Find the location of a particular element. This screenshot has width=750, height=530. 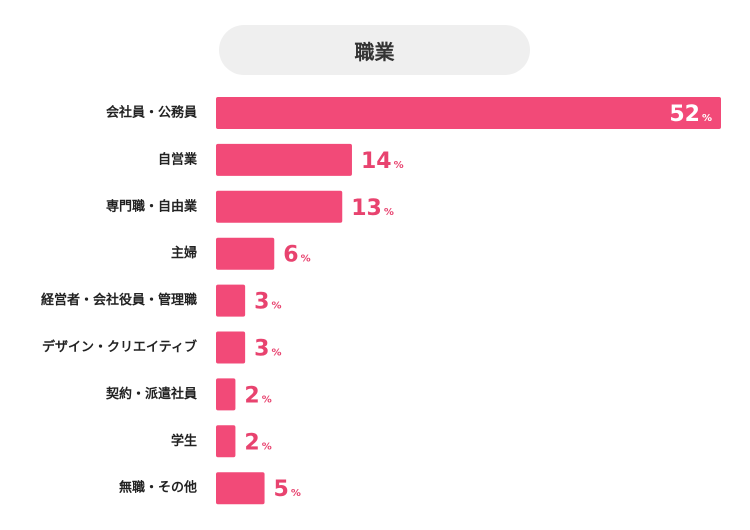

value-label: 52% is located at coordinates (690, 114).